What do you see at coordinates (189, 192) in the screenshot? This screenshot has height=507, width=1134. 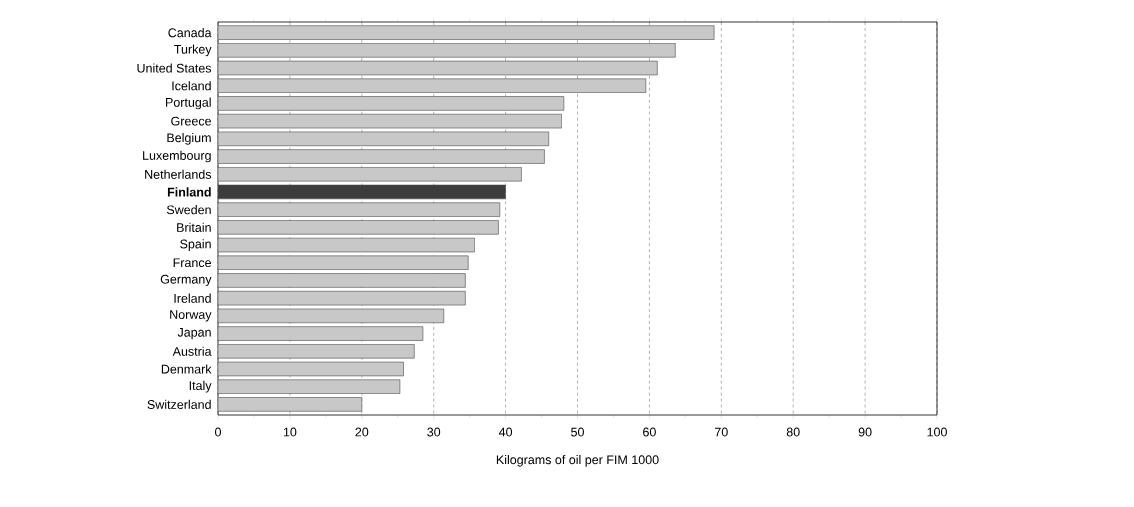 I see `y-tick-label: Finland` at bounding box center [189, 192].